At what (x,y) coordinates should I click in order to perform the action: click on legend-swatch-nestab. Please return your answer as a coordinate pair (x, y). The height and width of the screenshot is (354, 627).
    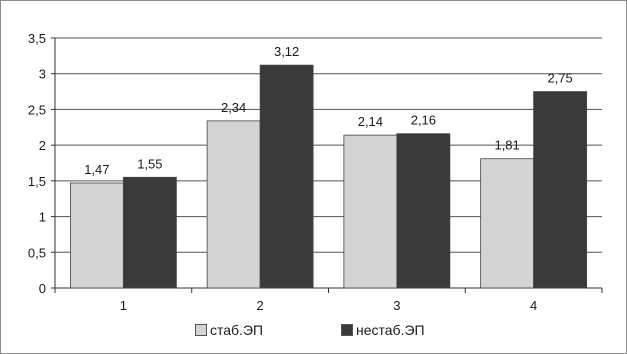
    Looking at the image, I should click on (347, 330).